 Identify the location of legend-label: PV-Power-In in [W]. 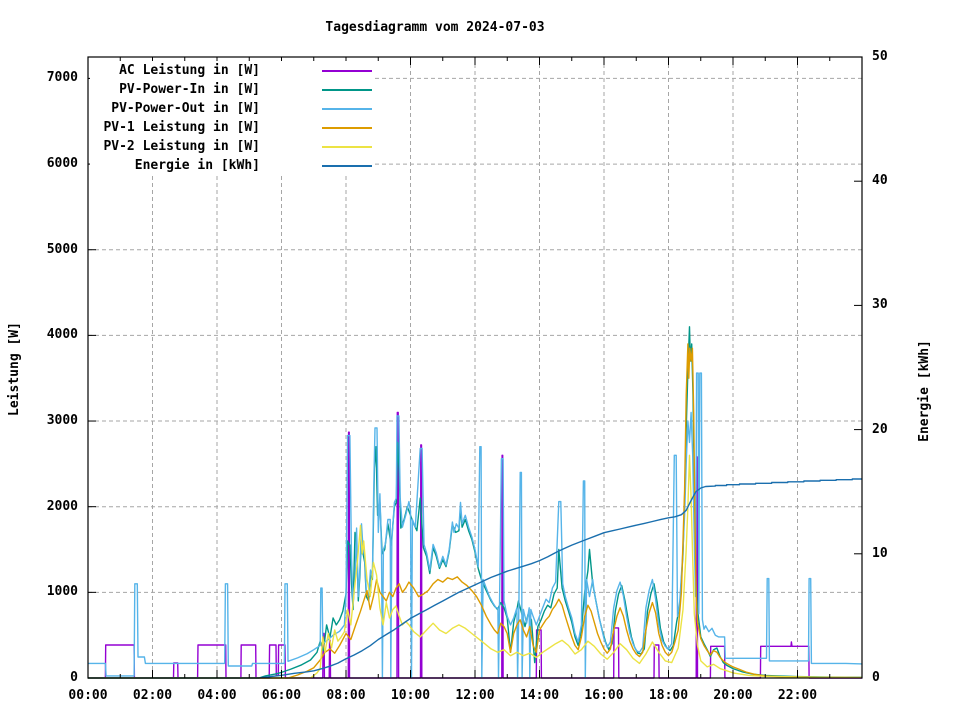
(189, 89).